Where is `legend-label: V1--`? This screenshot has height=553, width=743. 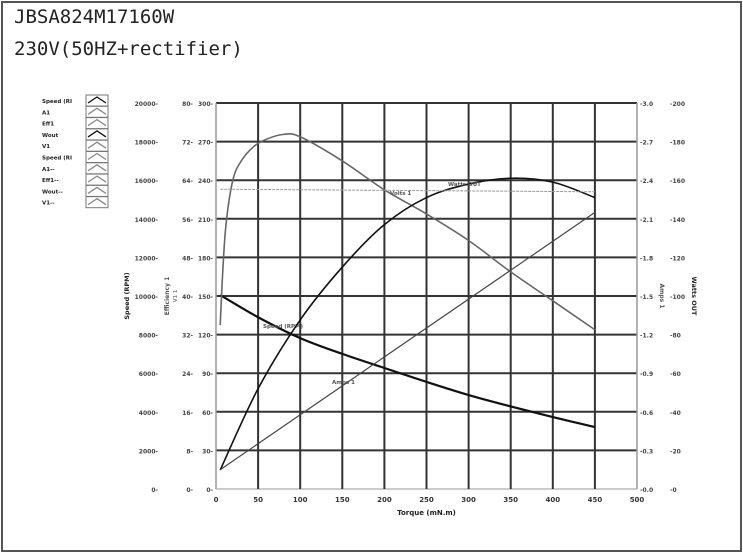
legend-label: V1-- is located at coordinates (48, 204).